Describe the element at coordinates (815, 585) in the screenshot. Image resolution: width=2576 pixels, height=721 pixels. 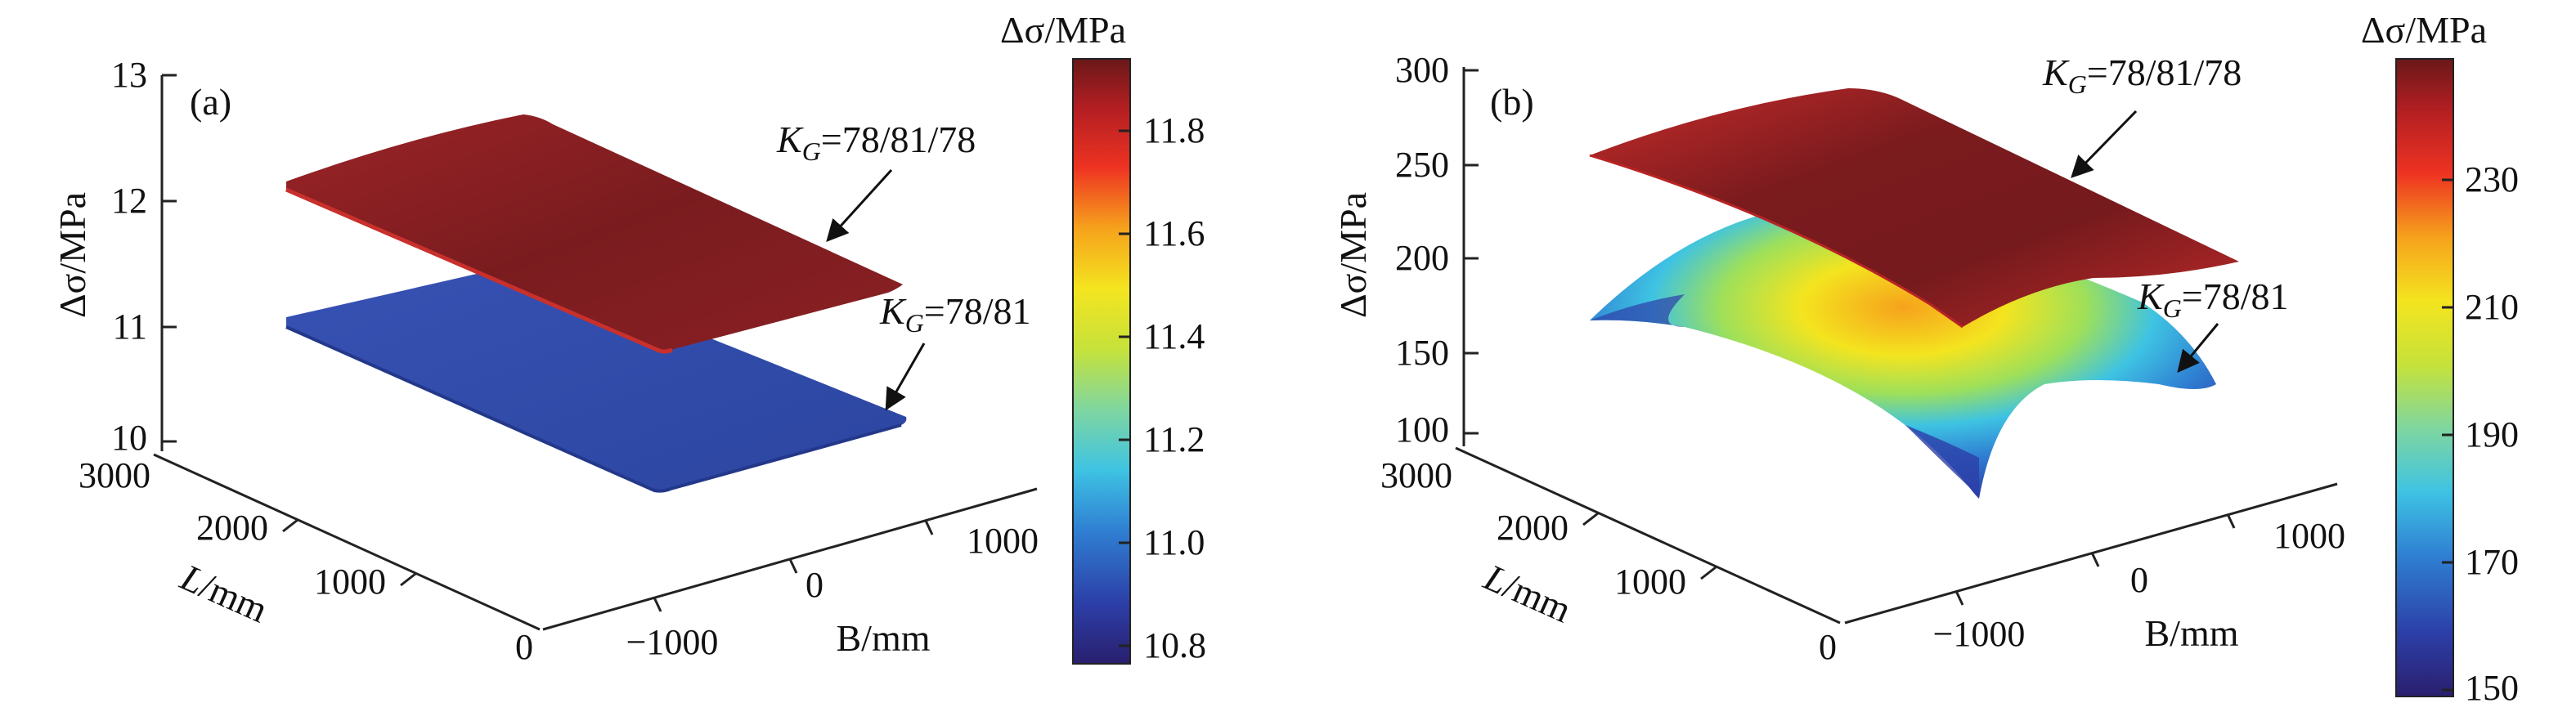
I see `panel-a-b-ticklabel: 0` at that location.